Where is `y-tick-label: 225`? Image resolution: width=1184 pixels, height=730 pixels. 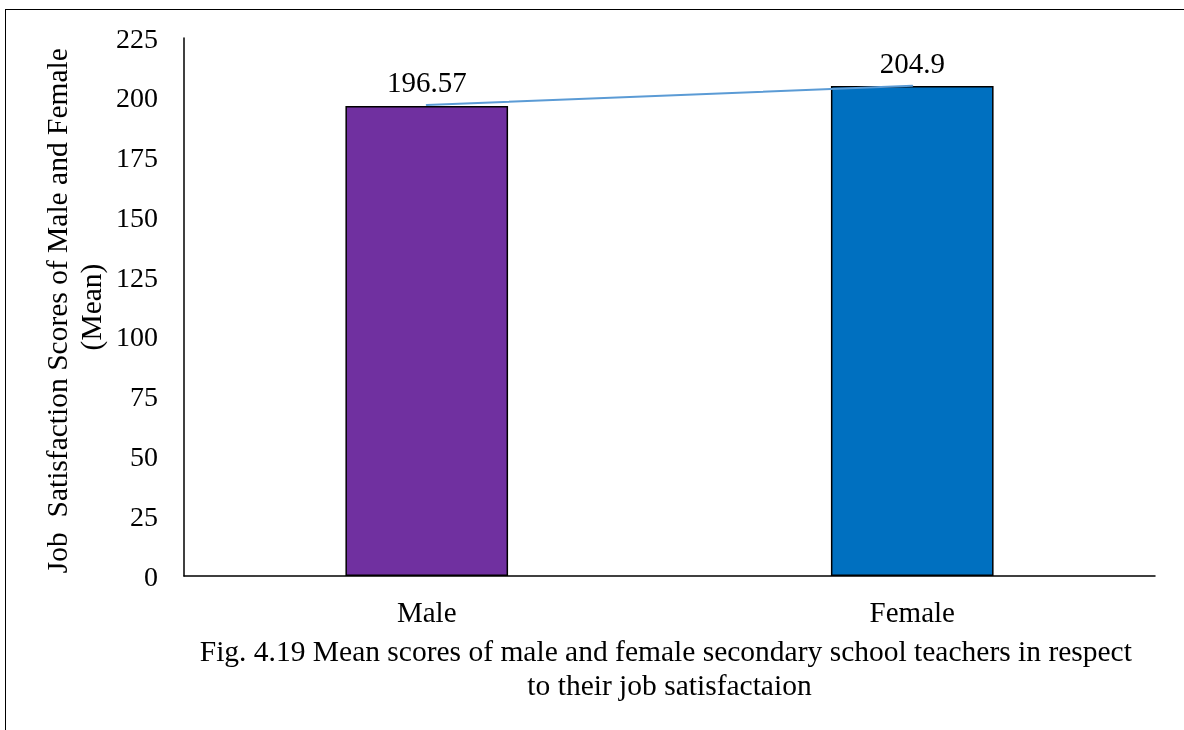 y-tick-label: 225 is located at coordinates (137, 38).